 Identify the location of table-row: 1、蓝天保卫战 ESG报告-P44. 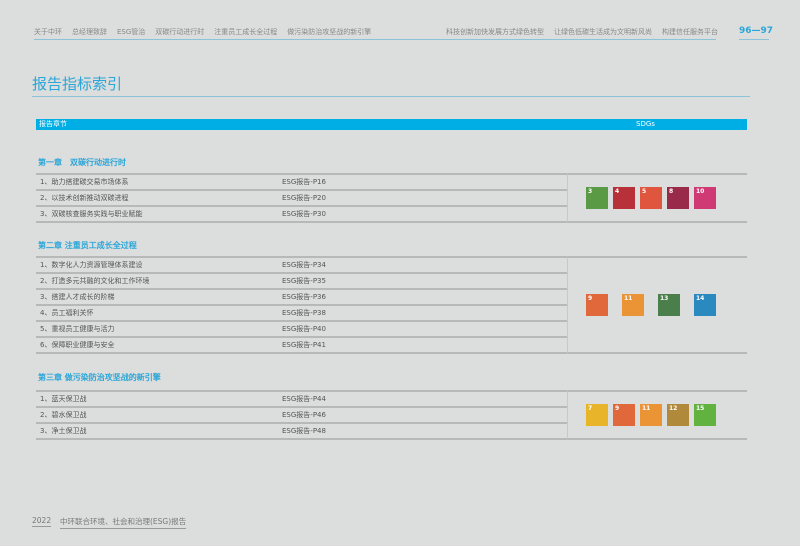
(301, 400).